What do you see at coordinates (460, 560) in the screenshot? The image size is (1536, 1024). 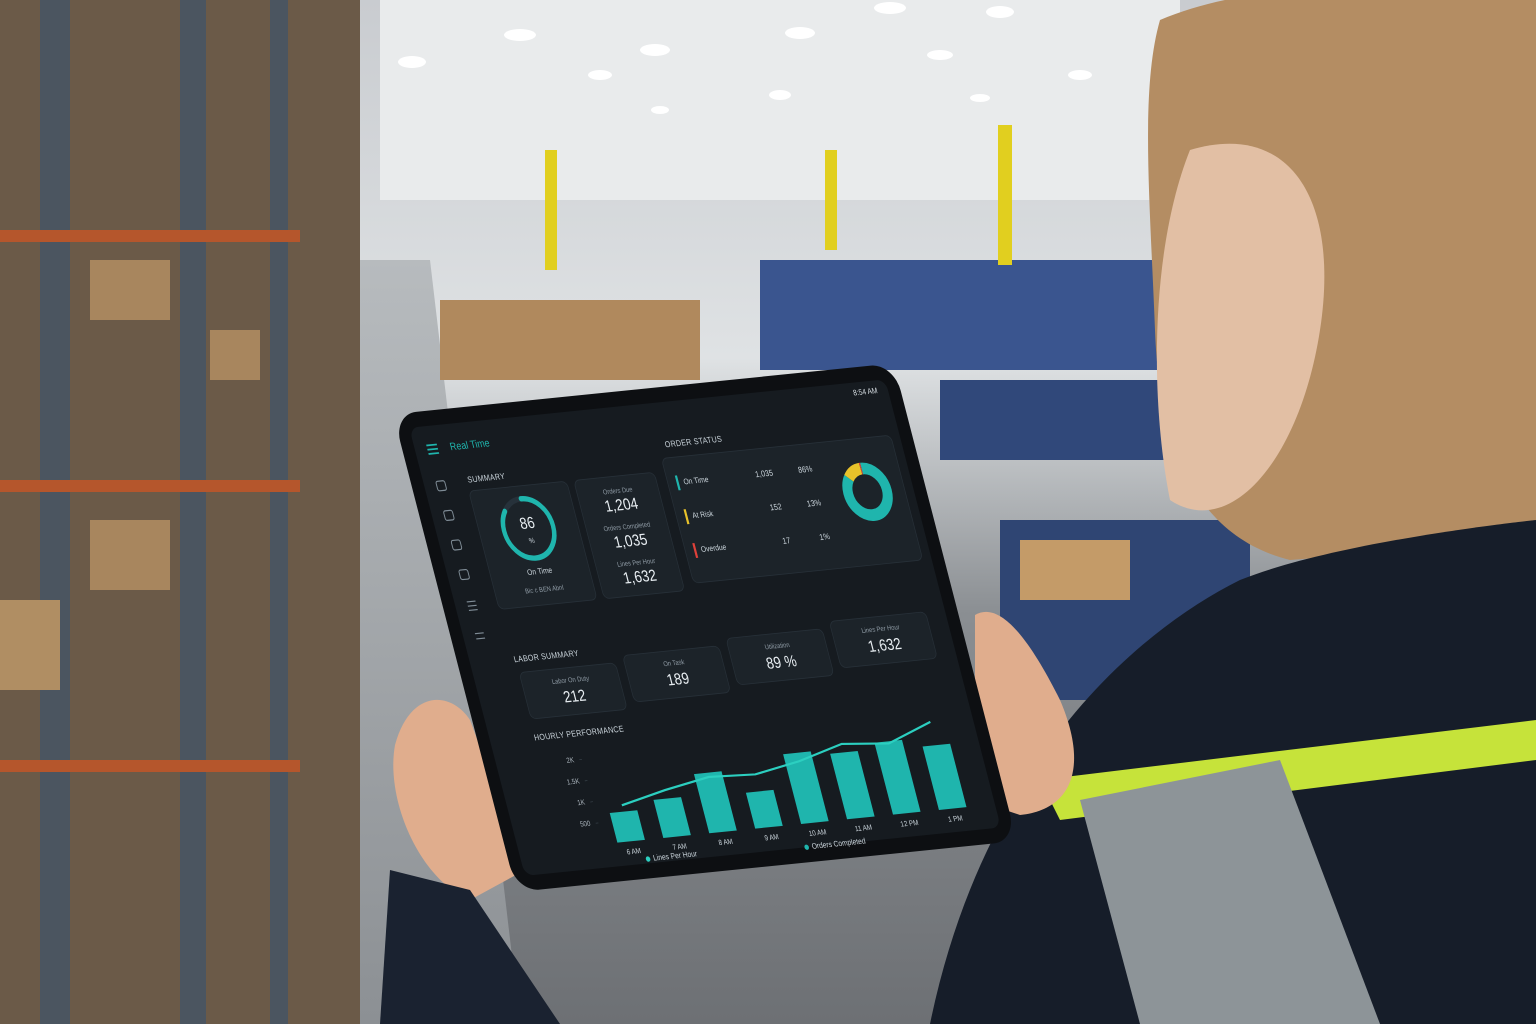 I see `sidebar` at bounding box center [460, 560].